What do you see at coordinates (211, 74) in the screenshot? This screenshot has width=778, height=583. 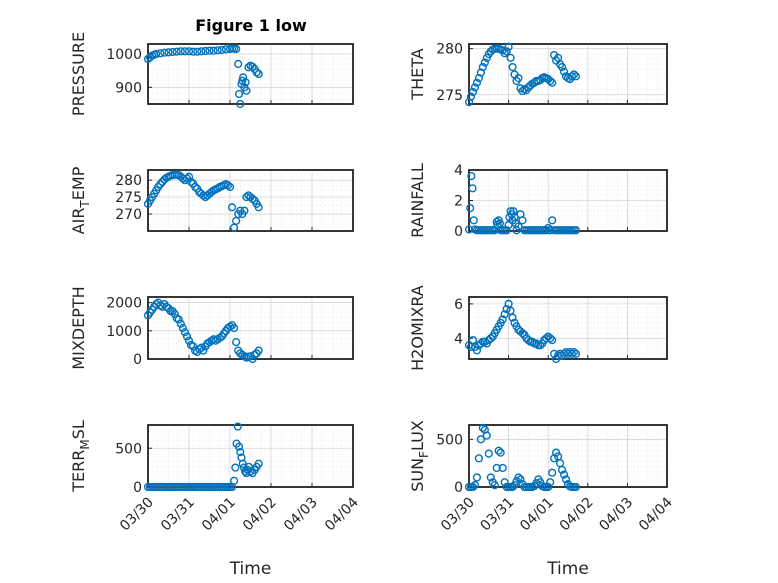 I see `subplot-pressure: 900 1000 PRESSURE` at bounding box center [211, 74].